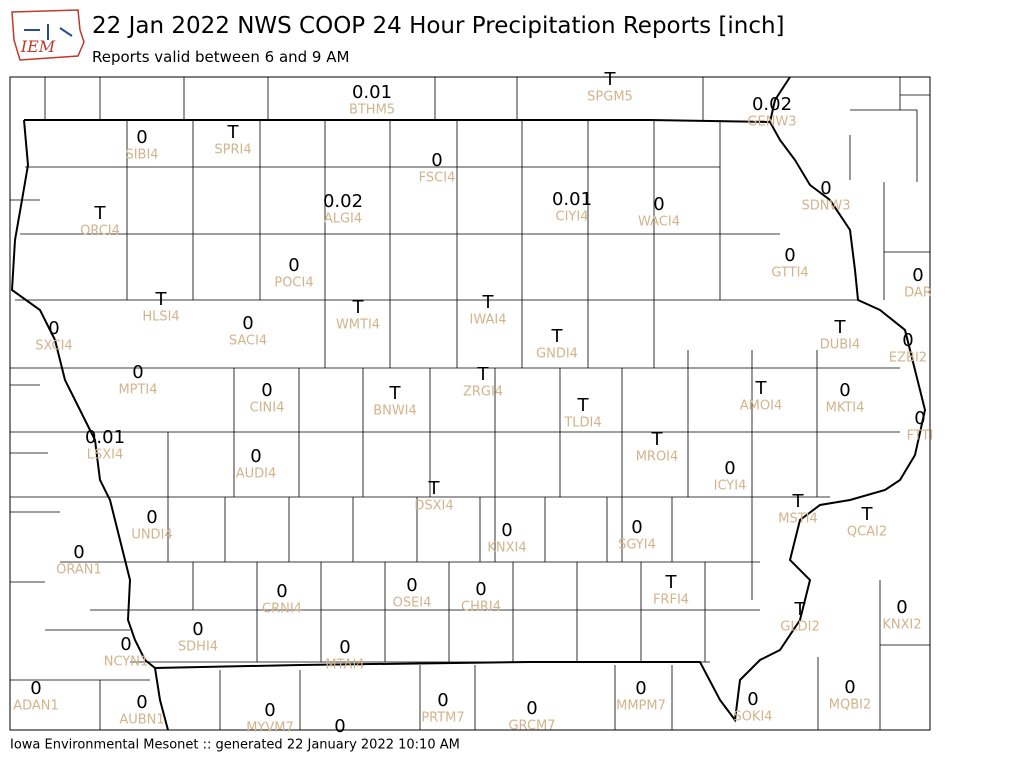  What do you see at coordinates (850, 705) in the screenshot?
I see `station-id: MQBI2` at bounding box center [850, 705].